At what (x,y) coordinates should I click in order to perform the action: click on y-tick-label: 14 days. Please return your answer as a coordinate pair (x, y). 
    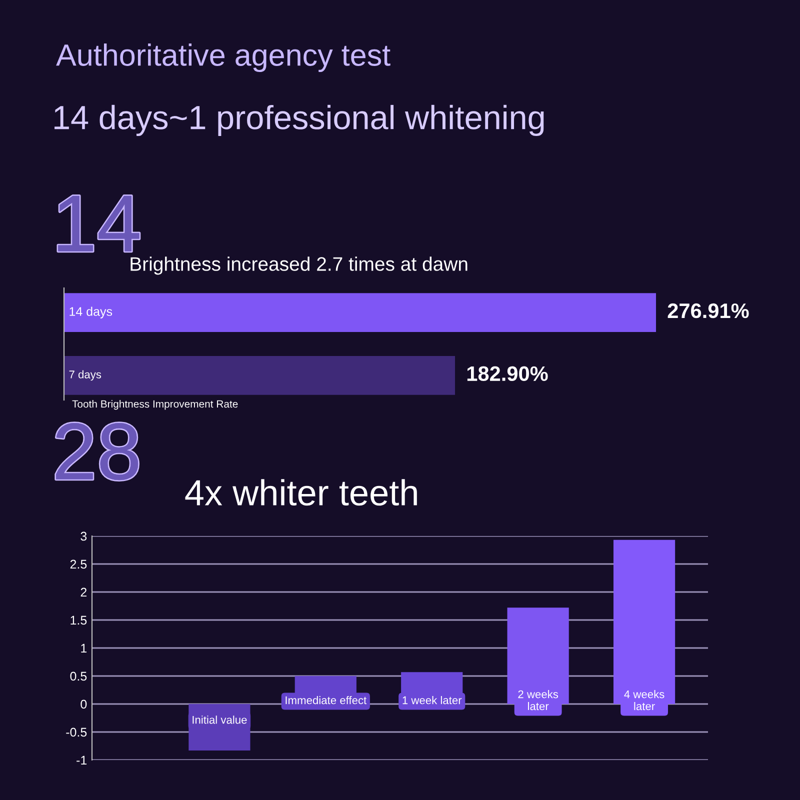
    Looking at the image, I should click on (91, 312).